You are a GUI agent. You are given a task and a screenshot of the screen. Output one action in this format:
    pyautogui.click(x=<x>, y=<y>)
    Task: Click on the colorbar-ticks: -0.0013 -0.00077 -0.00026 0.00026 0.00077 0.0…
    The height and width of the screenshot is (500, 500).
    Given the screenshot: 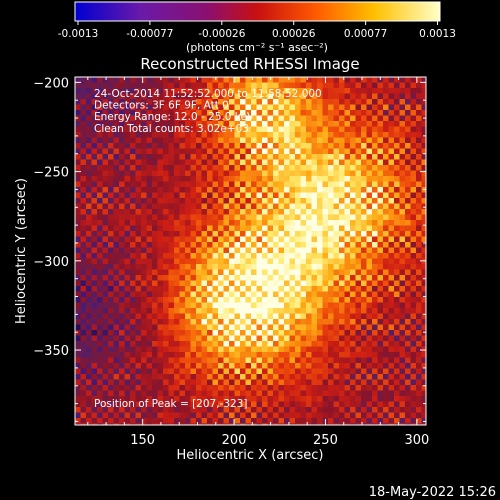 What is the action you would take?
    pyautogui.click(x=257, y=30)
    